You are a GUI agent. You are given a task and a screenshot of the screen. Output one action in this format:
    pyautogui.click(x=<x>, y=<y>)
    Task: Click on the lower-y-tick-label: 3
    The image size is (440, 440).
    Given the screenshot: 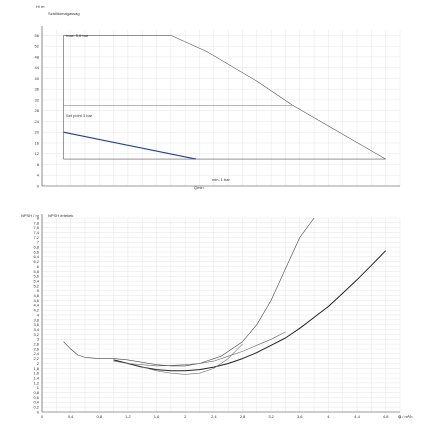 What is the action you would take?
    pyautogui.click(x=38, y=339)
    